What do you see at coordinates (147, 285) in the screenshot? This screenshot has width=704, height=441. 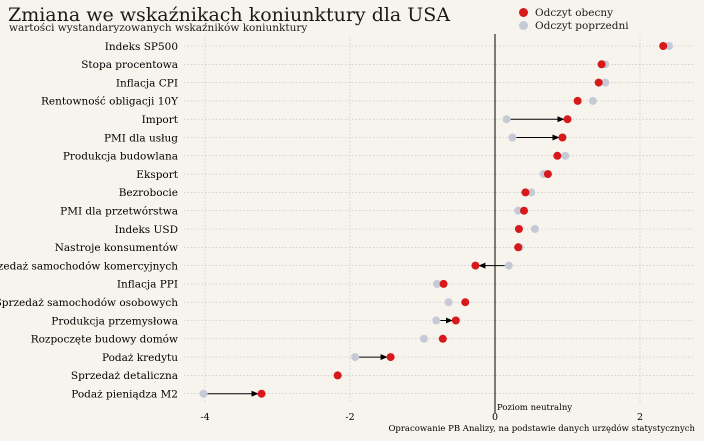 I see `category-label: Inflacja PPI` at bounding box center [147, 285].